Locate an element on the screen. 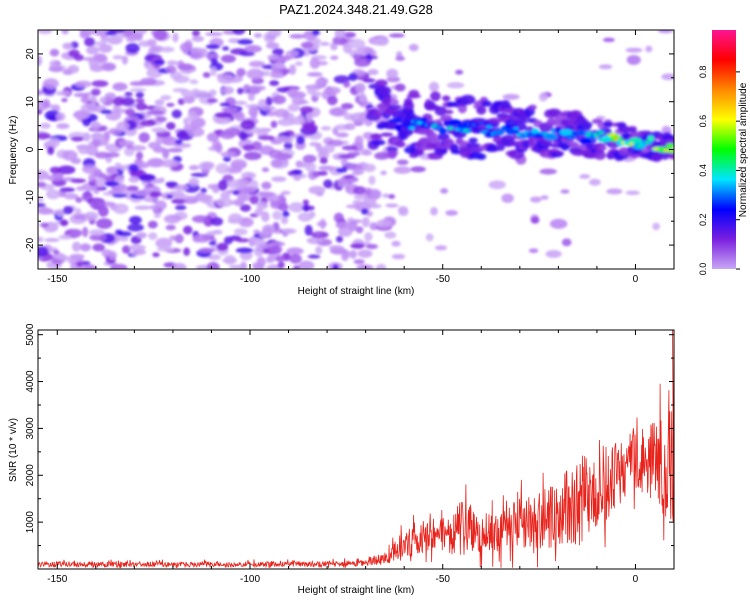 The width and height of the screenshot is (750, 600). x-tick-label: -50 is located at coordinates (443, 279).